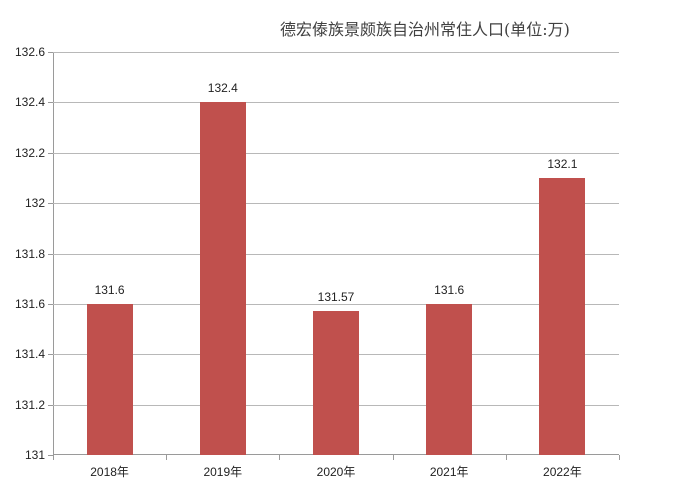  I want to click on y-tick-label: 131.2, so click(29, 404).